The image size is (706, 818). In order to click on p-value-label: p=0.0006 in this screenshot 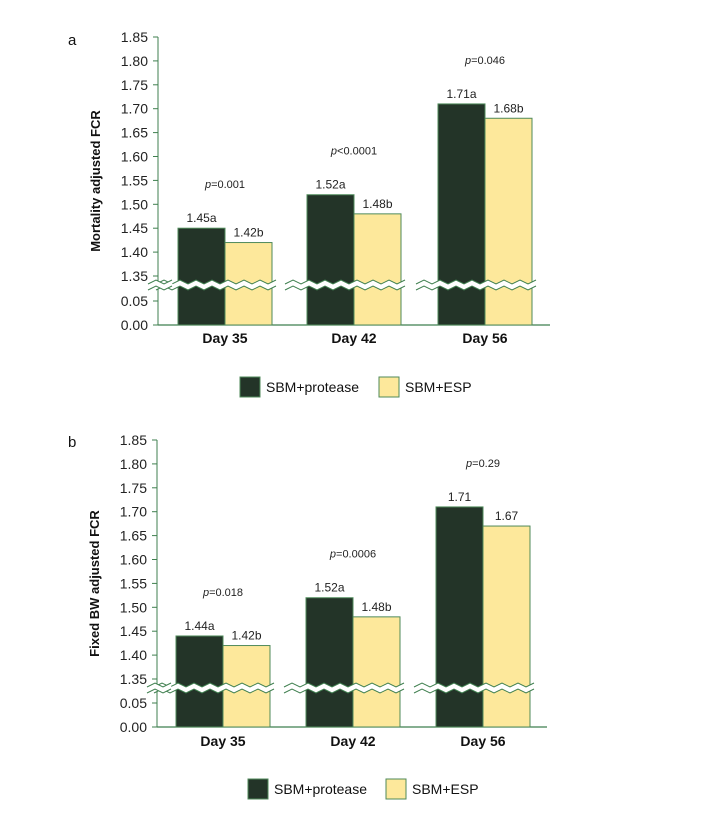, I will do `click(352, 555)`.